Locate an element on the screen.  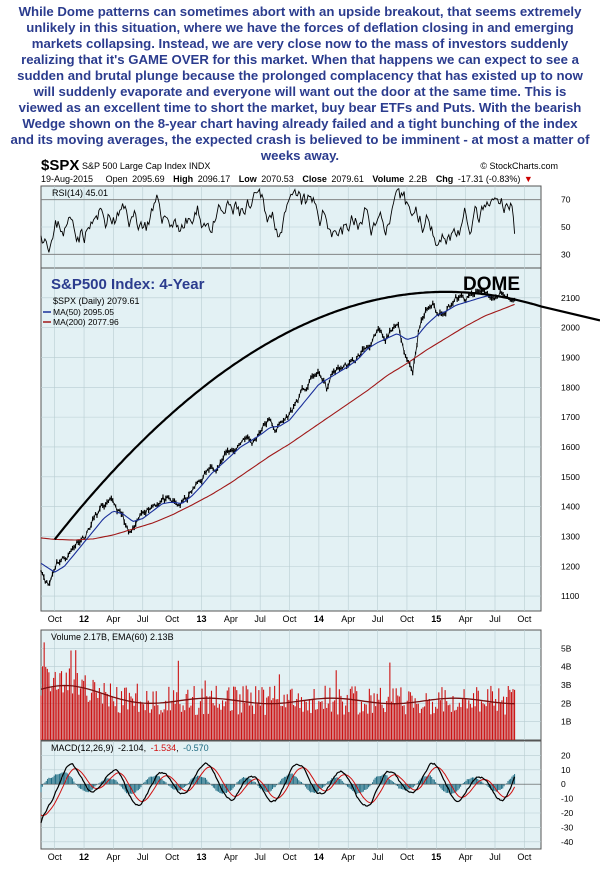
y-tick-label: 1B is located at coordinates (566, 722).